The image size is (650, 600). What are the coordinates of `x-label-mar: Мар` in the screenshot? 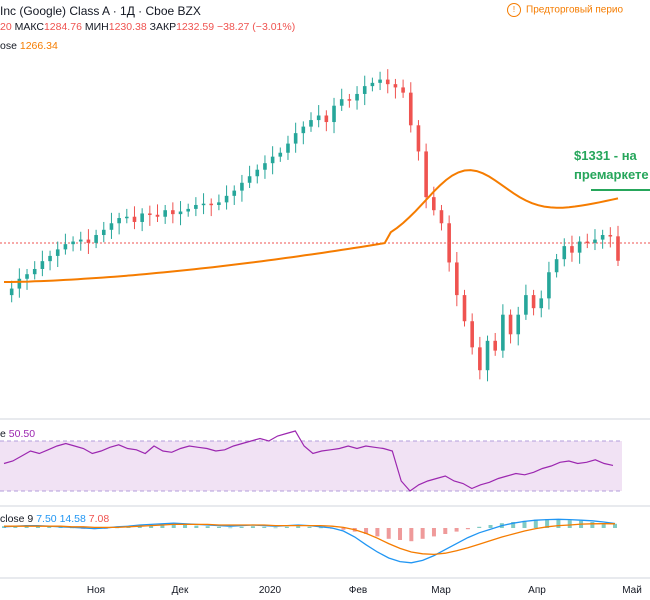 It's located at (441, 590).